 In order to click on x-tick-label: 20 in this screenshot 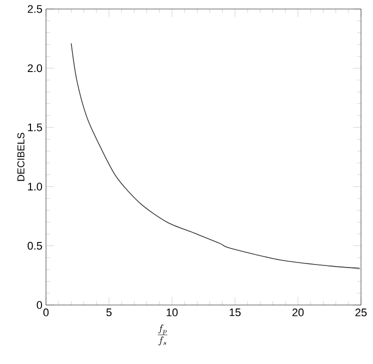, I will do `click(298, 312)`.